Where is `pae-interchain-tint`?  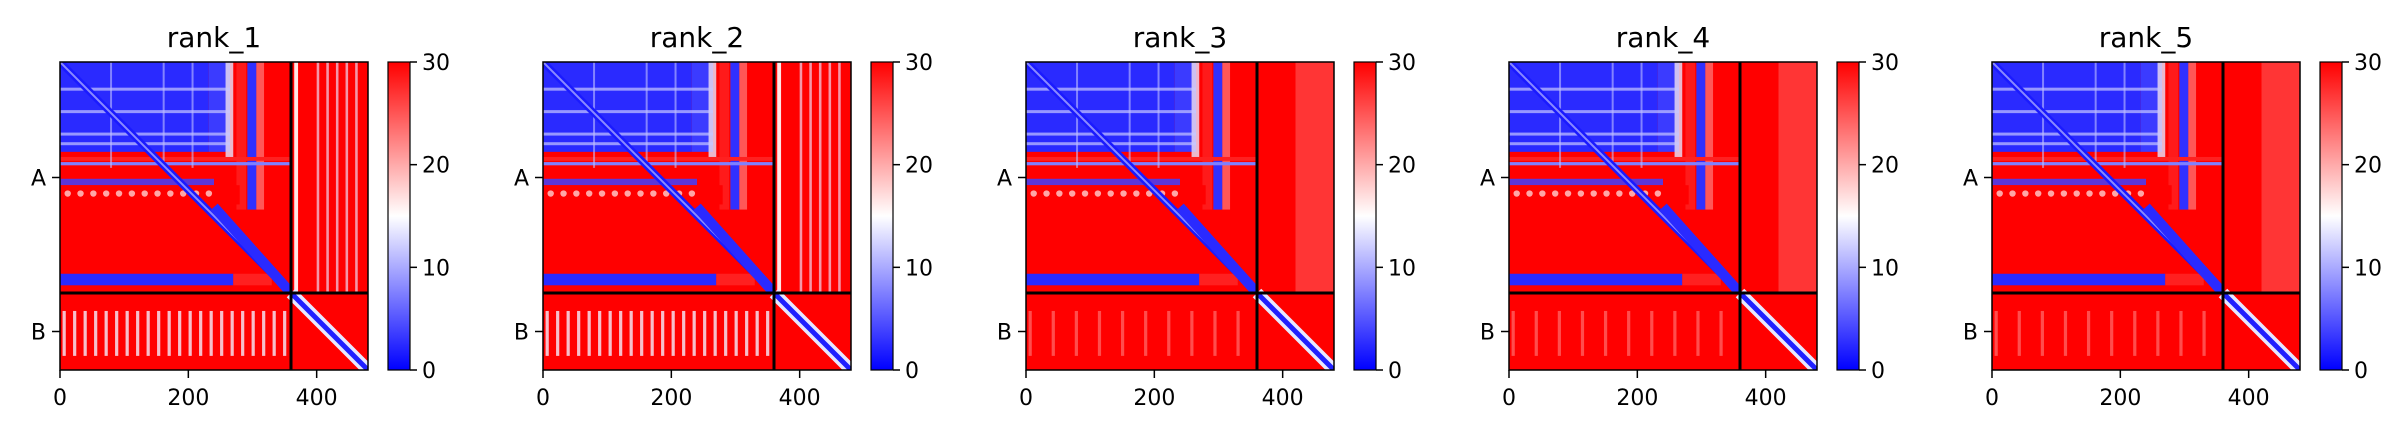
pae-interchain-tint is located at coordinates (2280, 177).